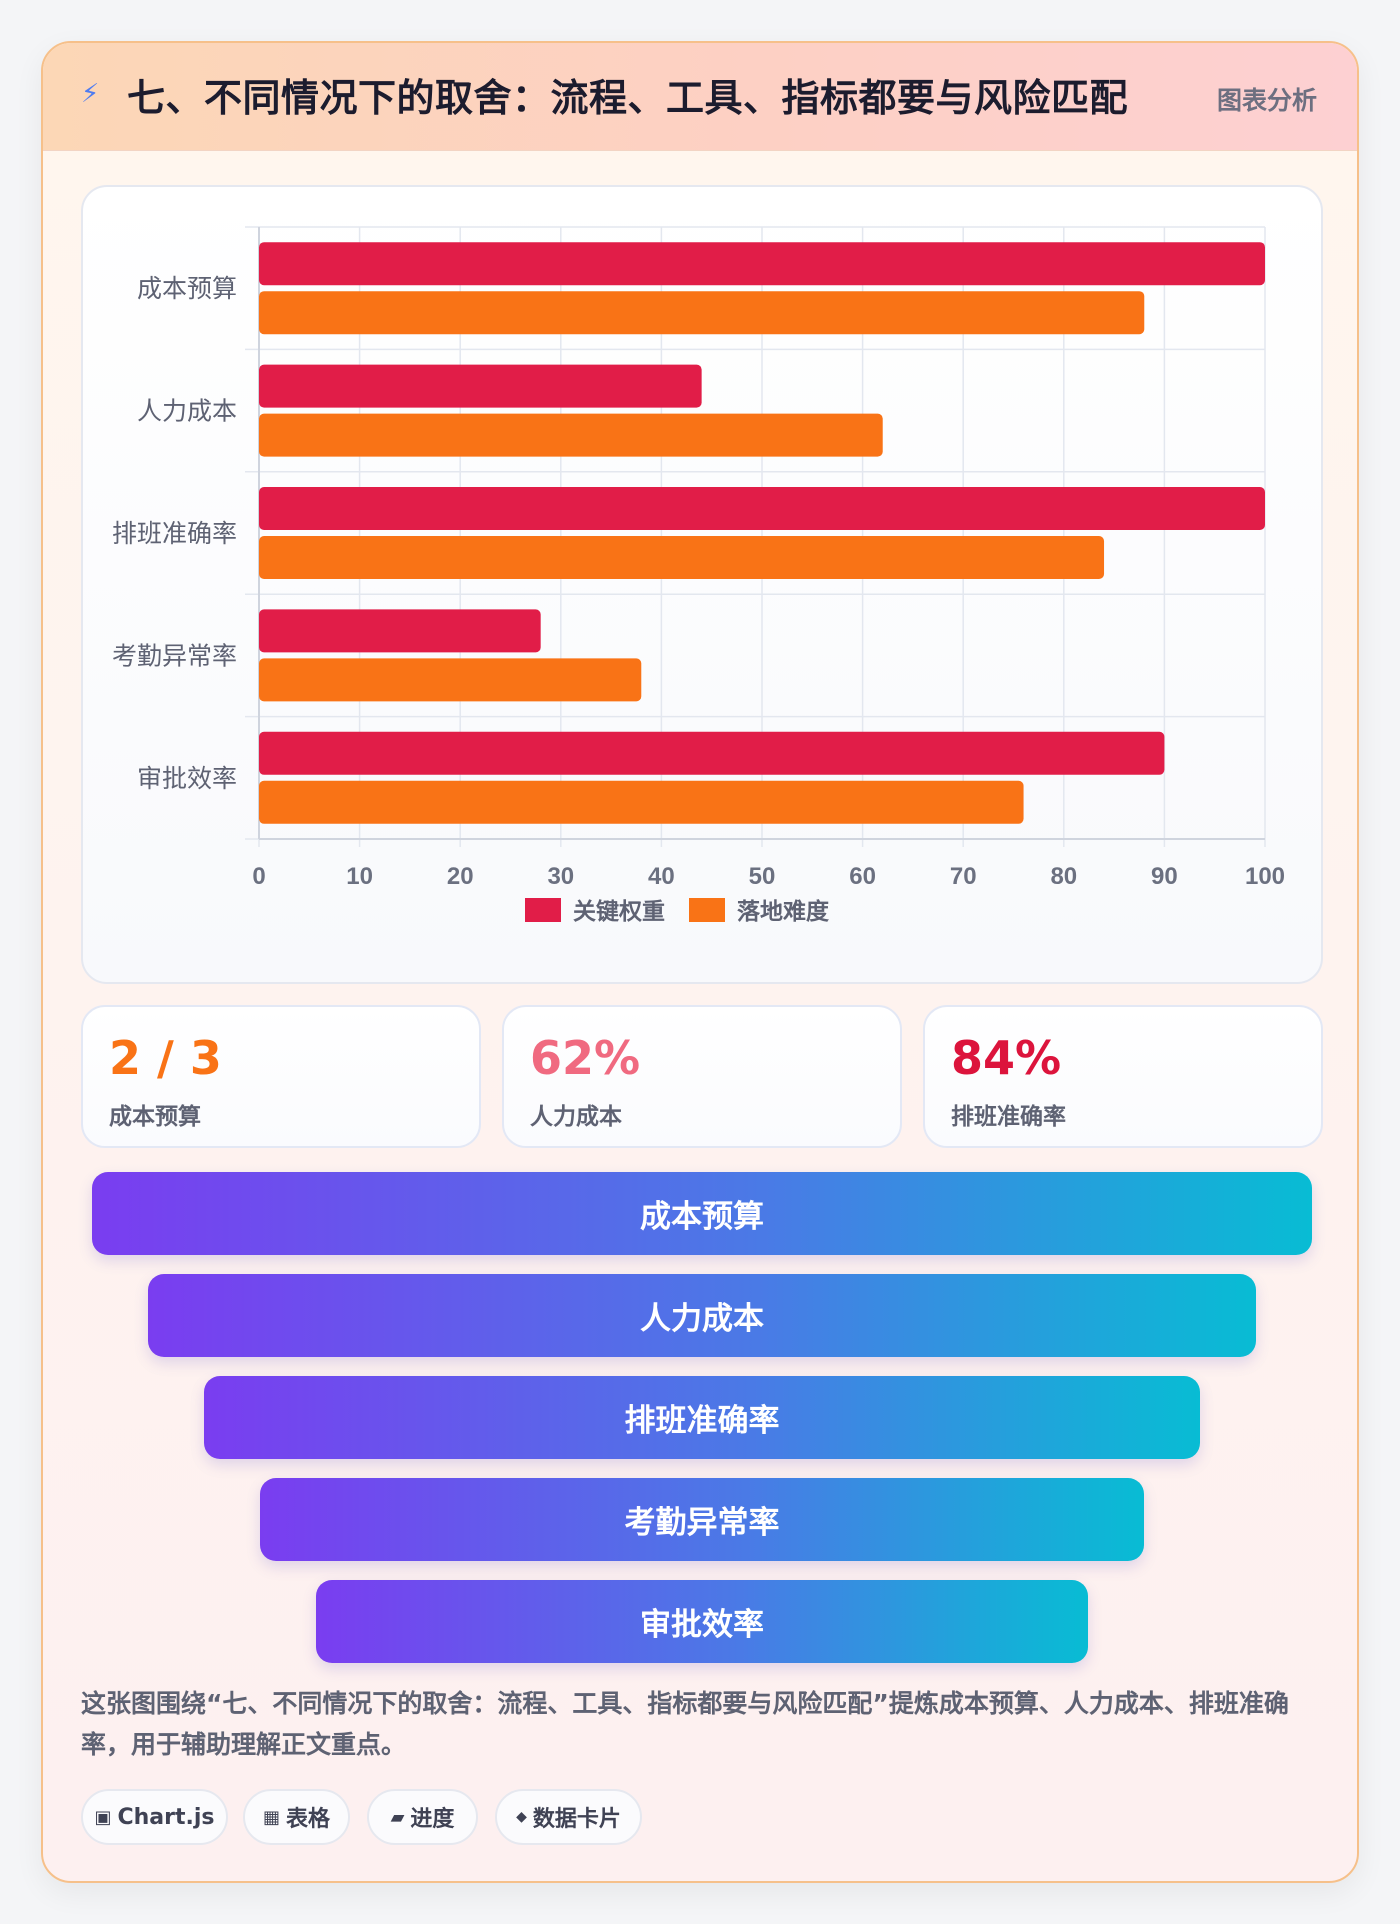 The height and width of the screenshot is (1924, 1400). Describe the element at coordinates (783, 911) in the screenshot. I see `legend-label: 落地难度` at that location.